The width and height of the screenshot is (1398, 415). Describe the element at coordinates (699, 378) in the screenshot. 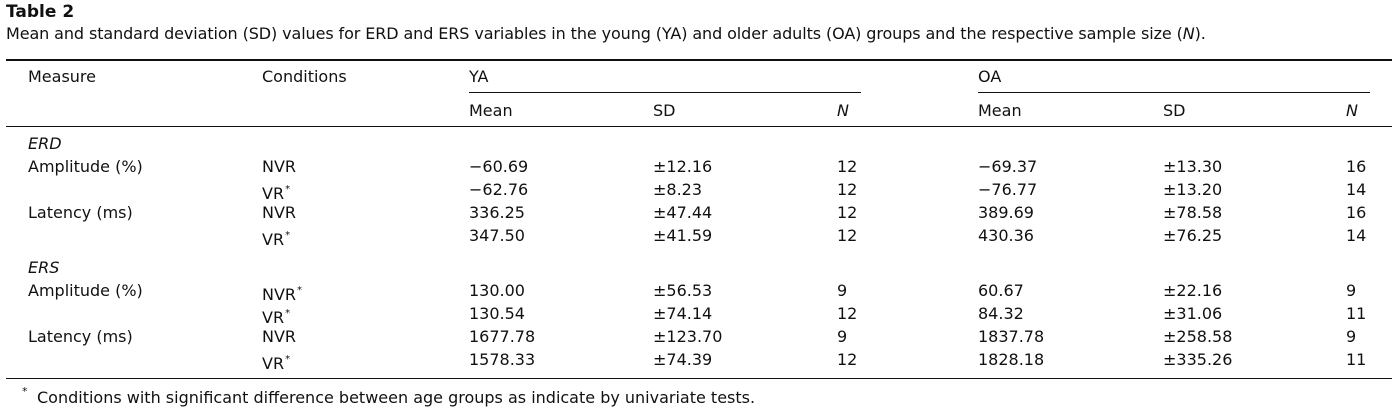

I see `table-bottom-rule` at that location.